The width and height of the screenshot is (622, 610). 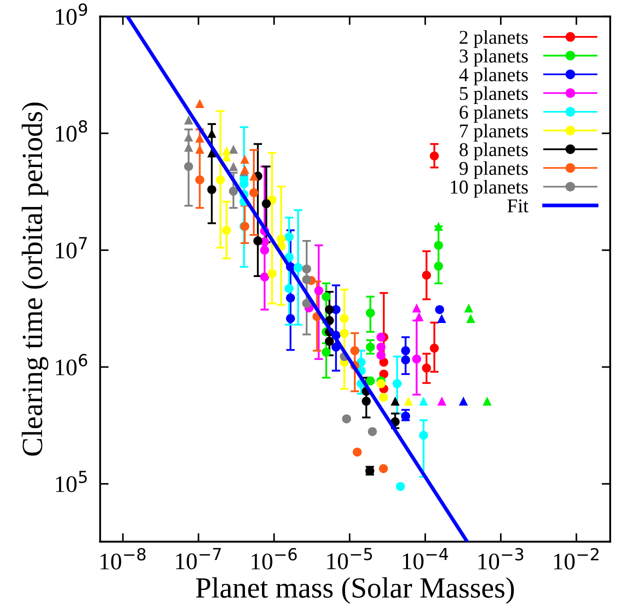 I want to click on legend-label: 10 planets, so click(x=489, y=189).